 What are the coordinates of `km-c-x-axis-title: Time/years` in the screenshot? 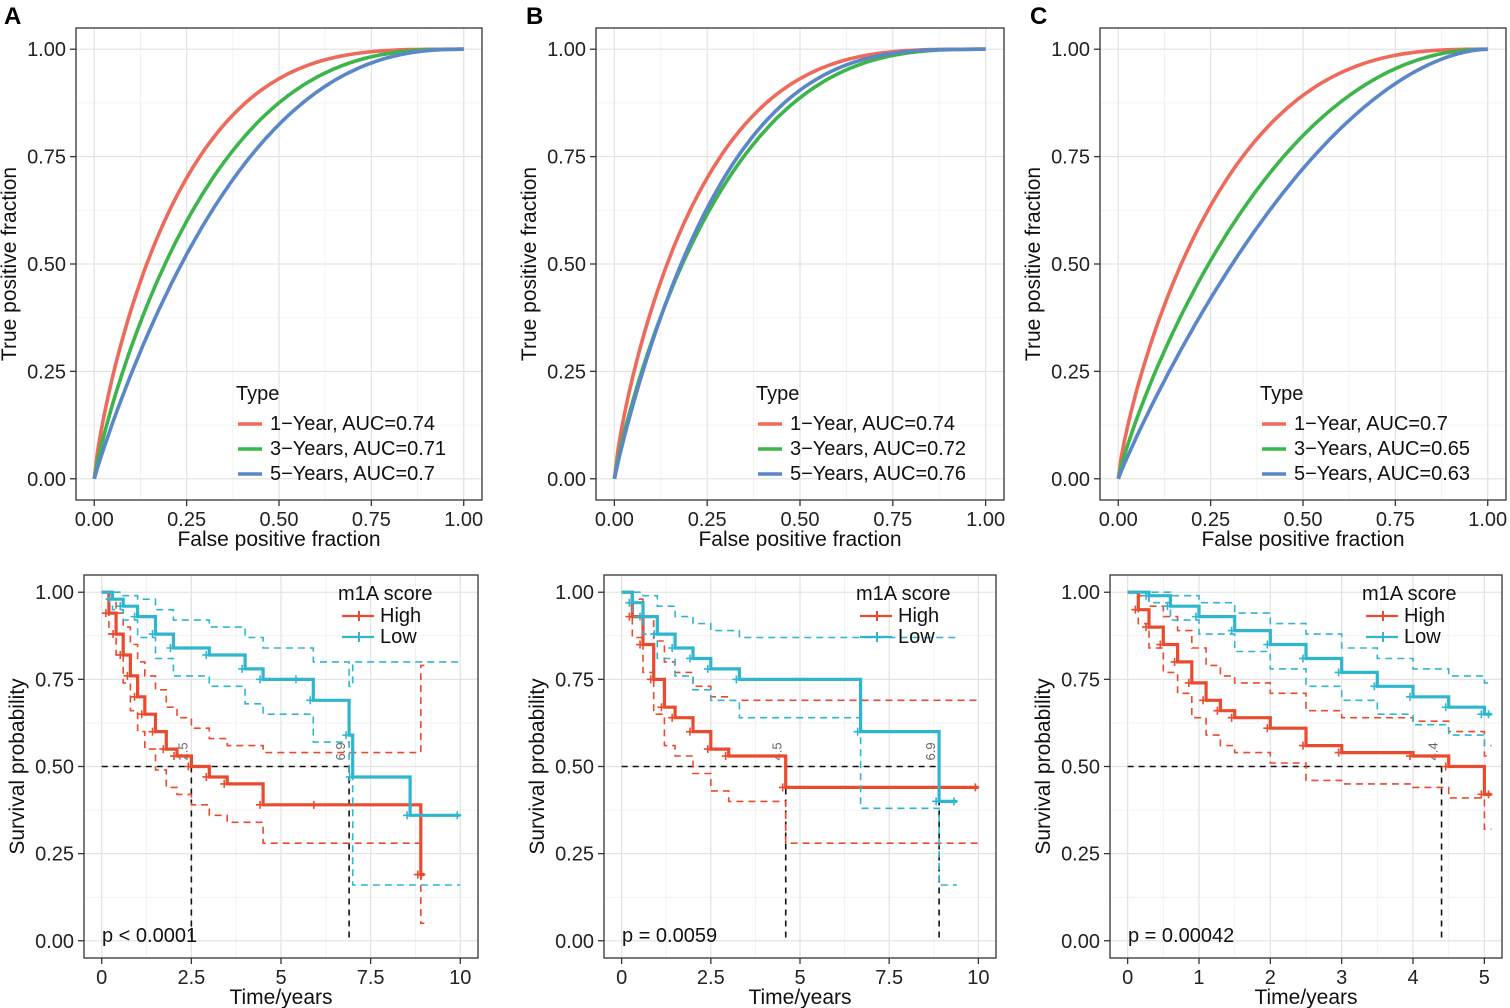 It's located at (1305, 997).